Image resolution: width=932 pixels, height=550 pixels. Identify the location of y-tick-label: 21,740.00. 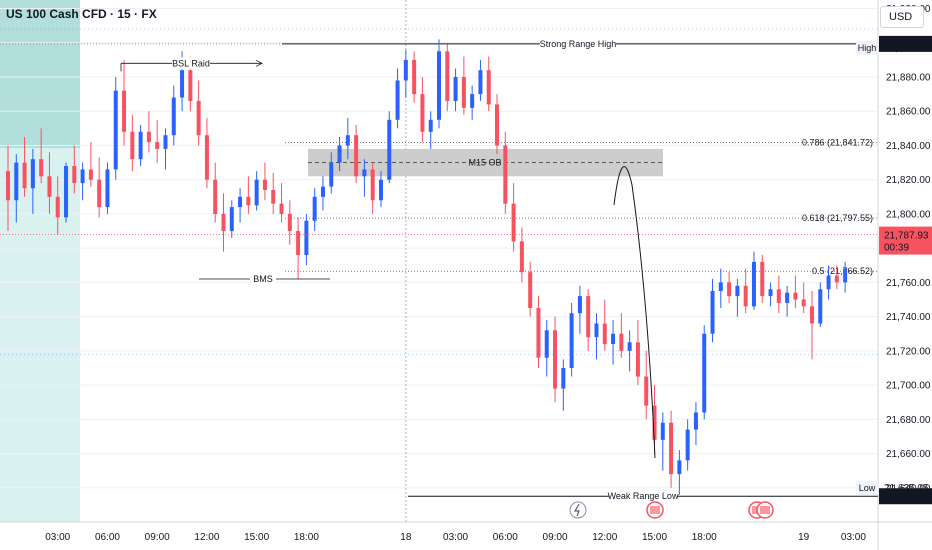
(908, 317).